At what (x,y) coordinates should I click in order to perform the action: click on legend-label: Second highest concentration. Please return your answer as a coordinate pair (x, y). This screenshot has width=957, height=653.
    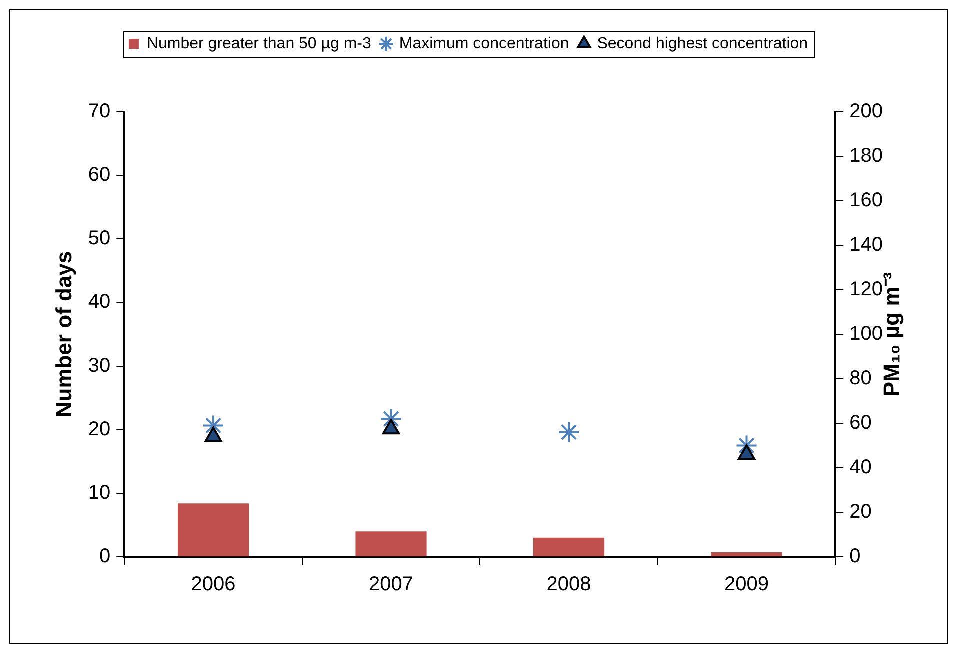
    Looking at the image, I should click on (702, 43).